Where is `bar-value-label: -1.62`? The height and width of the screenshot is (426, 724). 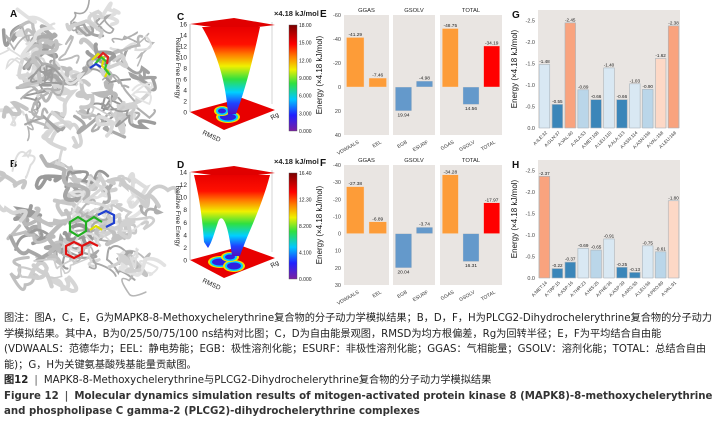
bar-value-label: -1.62 is located at coordinates (660, 55).